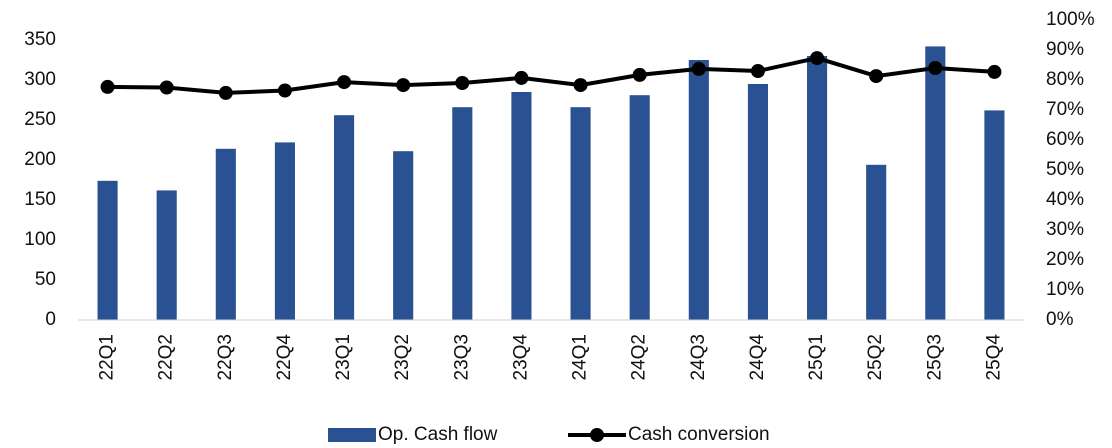  What do you see at coordinates (1065, 259) in the screenshot?
I see `y2-tick-label: 20%` at bounding box center [1065, 259].